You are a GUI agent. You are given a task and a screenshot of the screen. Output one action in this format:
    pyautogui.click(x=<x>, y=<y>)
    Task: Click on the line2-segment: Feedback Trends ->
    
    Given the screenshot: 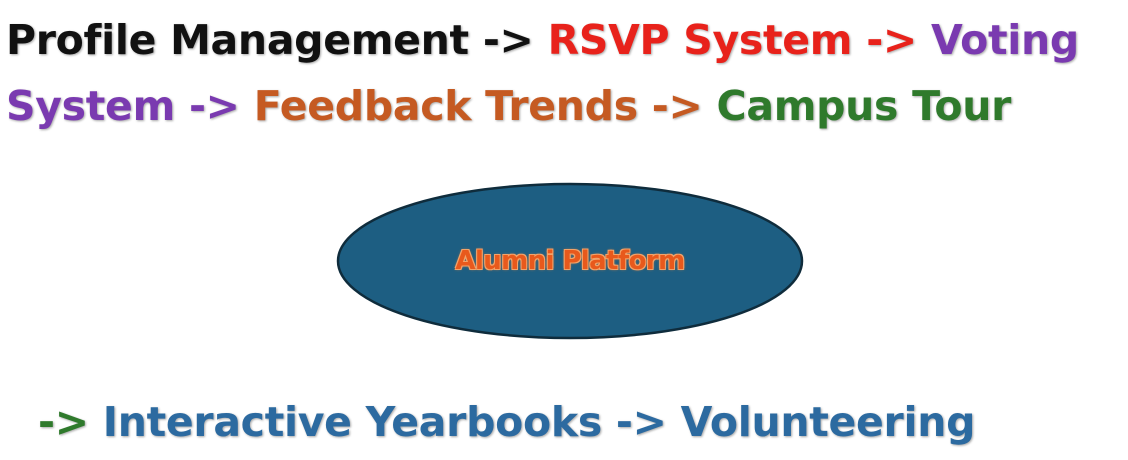 What is the action you would take?
    pyautogui.click(x=485, y=106)
    